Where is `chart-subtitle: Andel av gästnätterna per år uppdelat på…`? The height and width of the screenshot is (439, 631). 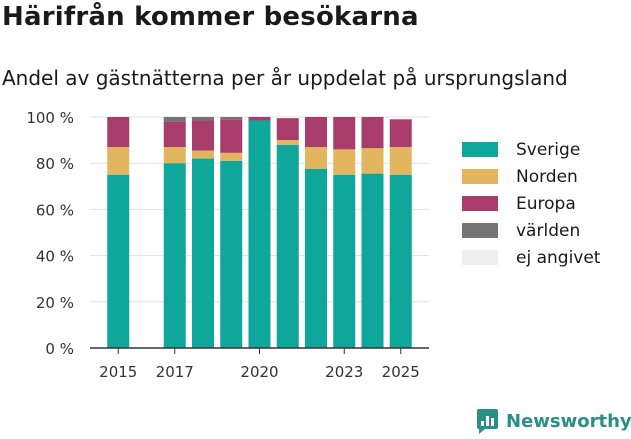
chart-subtitle: Andel av gästnätterna per år uppdelat på… is located at coordinates (285, 78).